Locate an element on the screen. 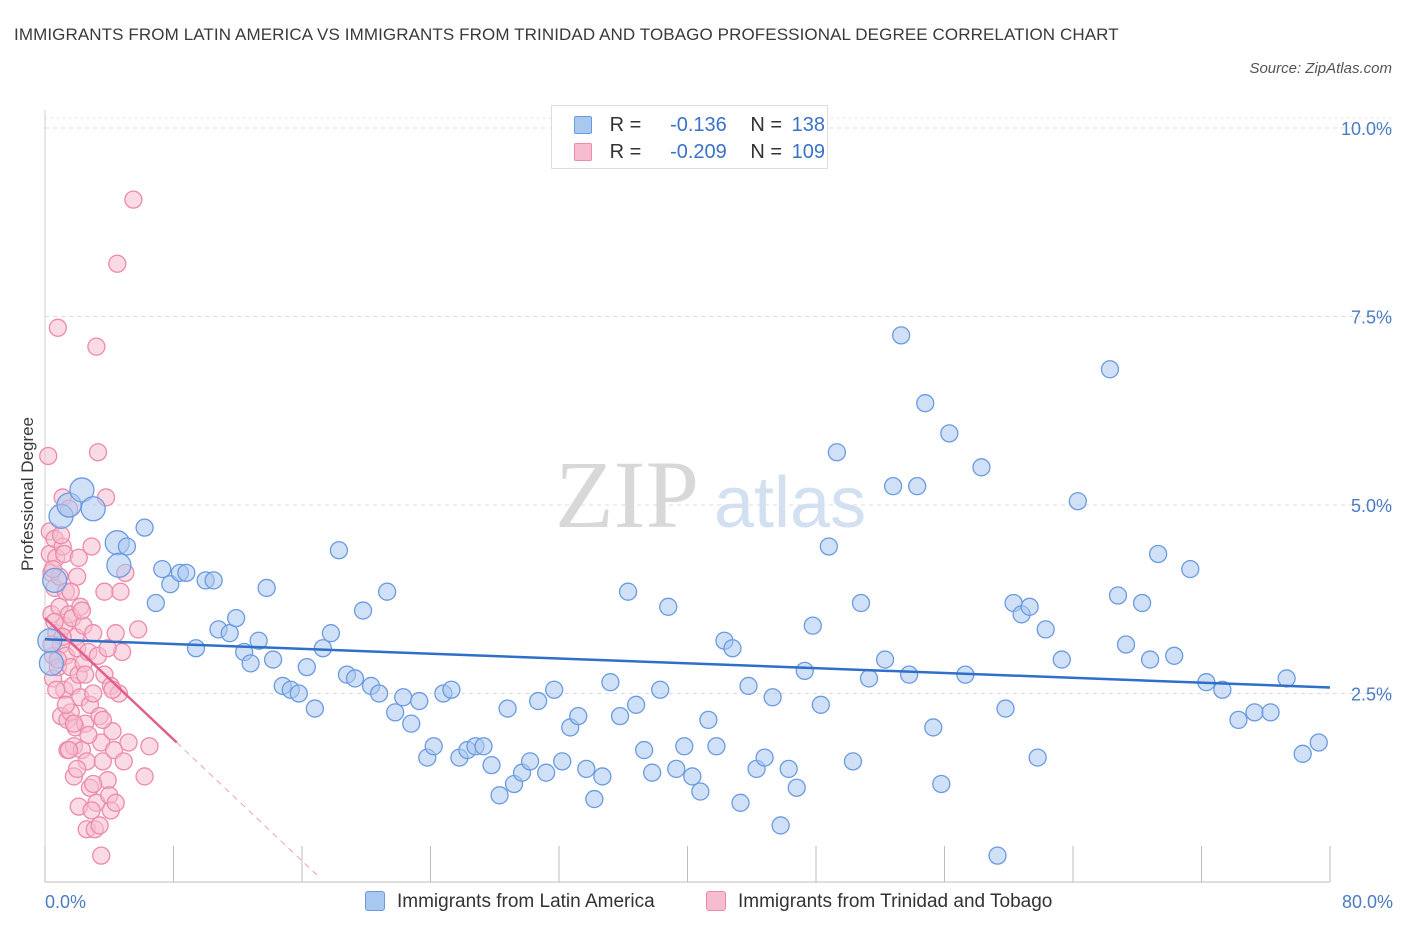 The height and width of the screenshot is (930, 1406). bottom-legend-trinidad: Immigrants from Trinidad and Tobago is located at coordinates (879, 902).